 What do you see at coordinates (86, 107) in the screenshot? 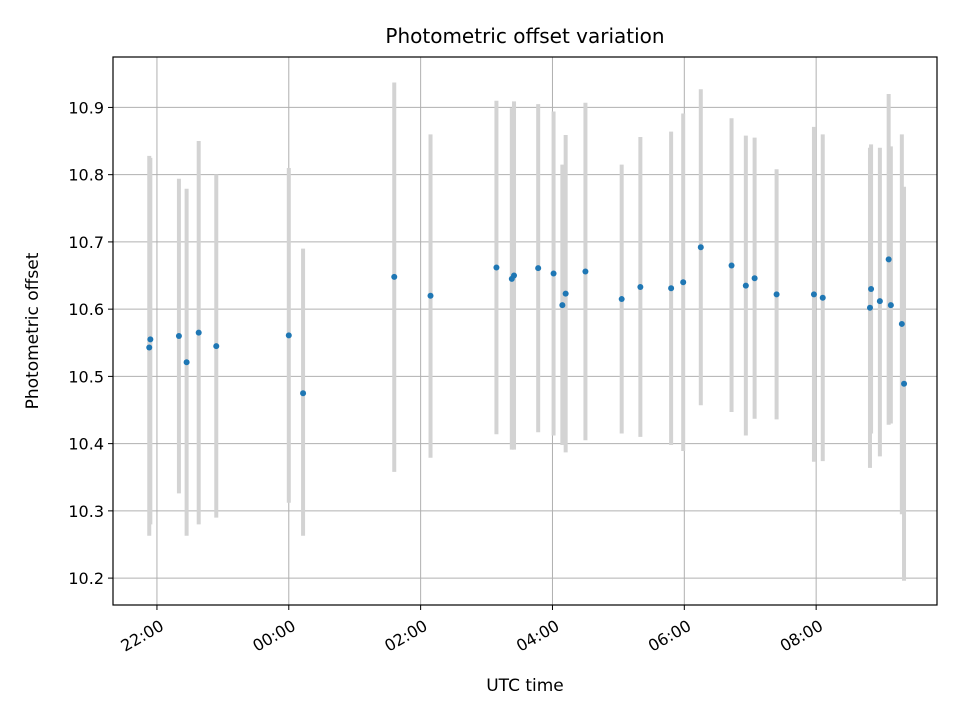
I see `y-tick-label: 10.9` at bounding box center [86, 107].